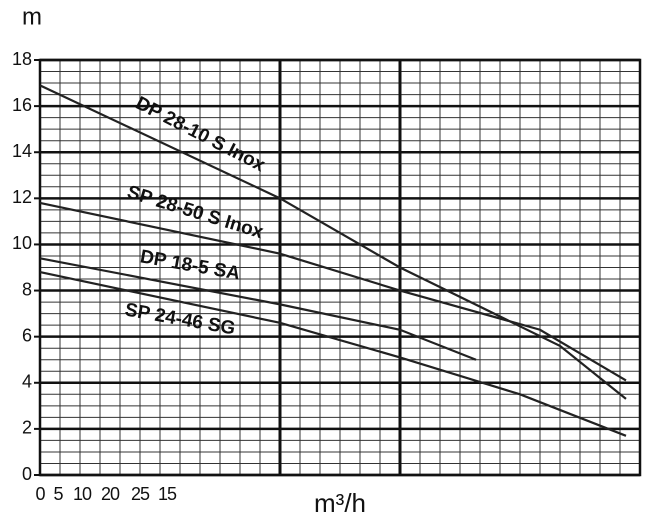 This screenshot has width=651, height=523. Describe the element at coordinates (22, 243) in the screenshot. I see `y-tick-label: 10` at that location.